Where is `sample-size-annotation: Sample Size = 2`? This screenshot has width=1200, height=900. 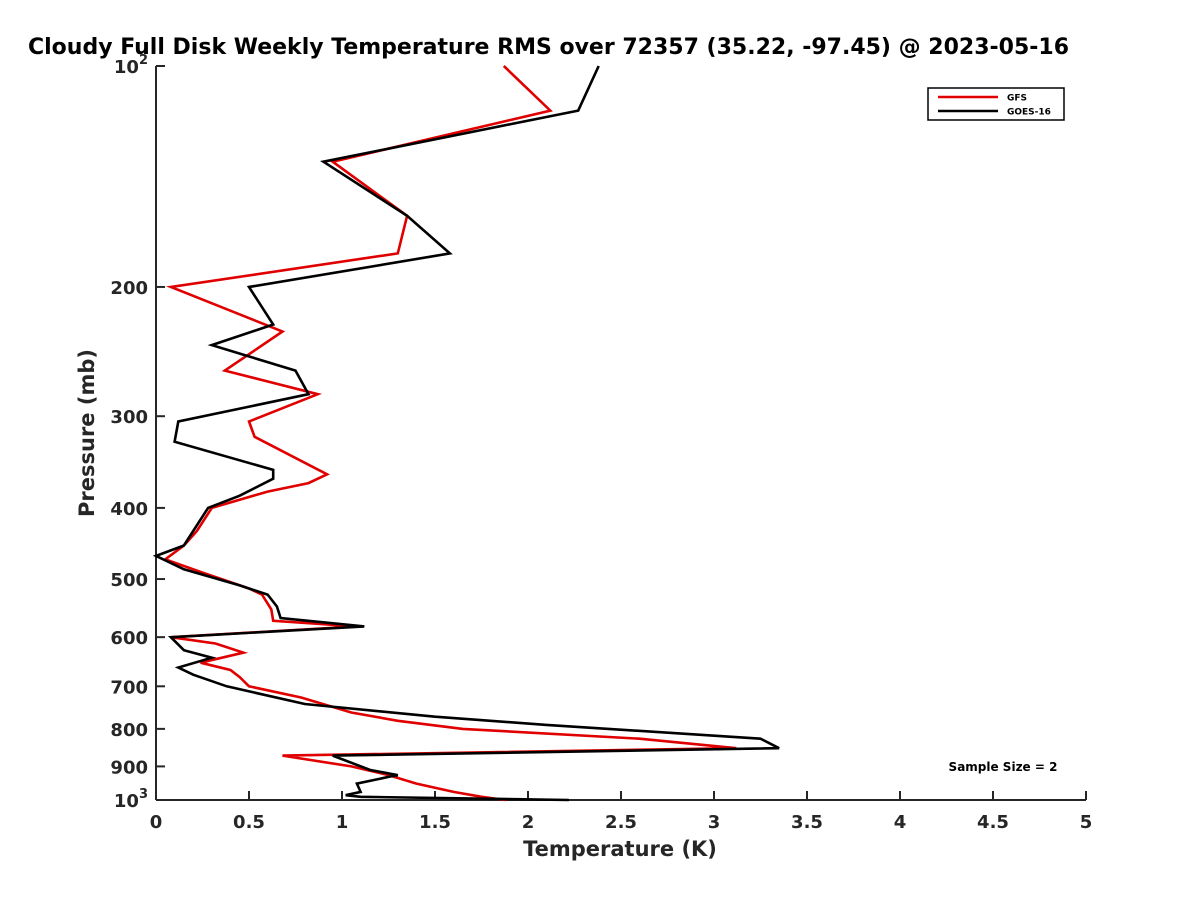 sample-size-annotation: Sample Size = 2 is located at coordinates (1003, 767).